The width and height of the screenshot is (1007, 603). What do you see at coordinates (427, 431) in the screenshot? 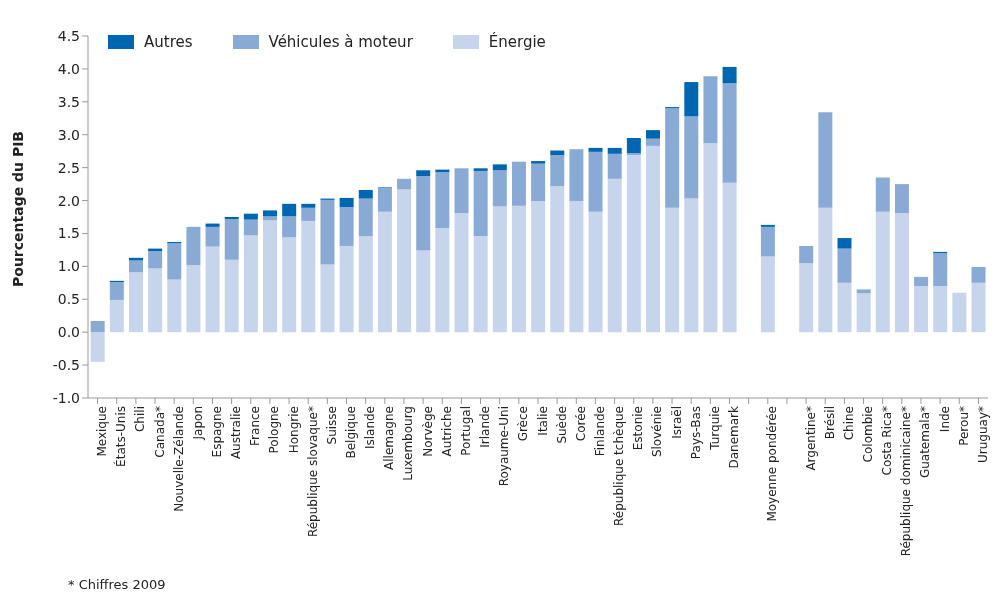
I see `x-tick-label: Norvège` at bounding box center [427, 431].